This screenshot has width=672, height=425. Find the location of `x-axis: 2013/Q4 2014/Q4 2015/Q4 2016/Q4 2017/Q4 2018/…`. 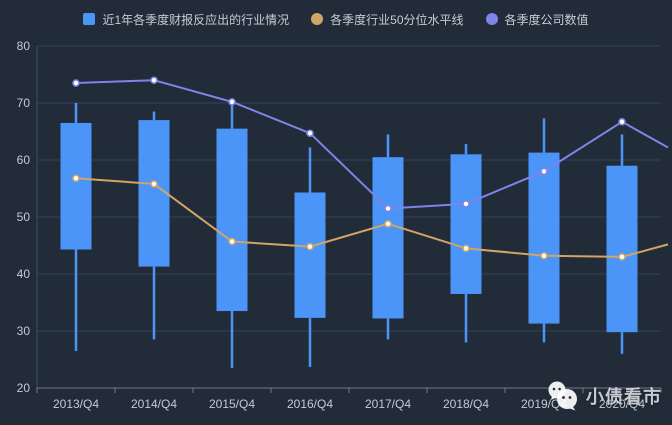

x-axis: 2013/Q4 2014/Q4 2015/Q4 2016/Q4 2017/Q4 2018/… is located at coordinates (349, 399).